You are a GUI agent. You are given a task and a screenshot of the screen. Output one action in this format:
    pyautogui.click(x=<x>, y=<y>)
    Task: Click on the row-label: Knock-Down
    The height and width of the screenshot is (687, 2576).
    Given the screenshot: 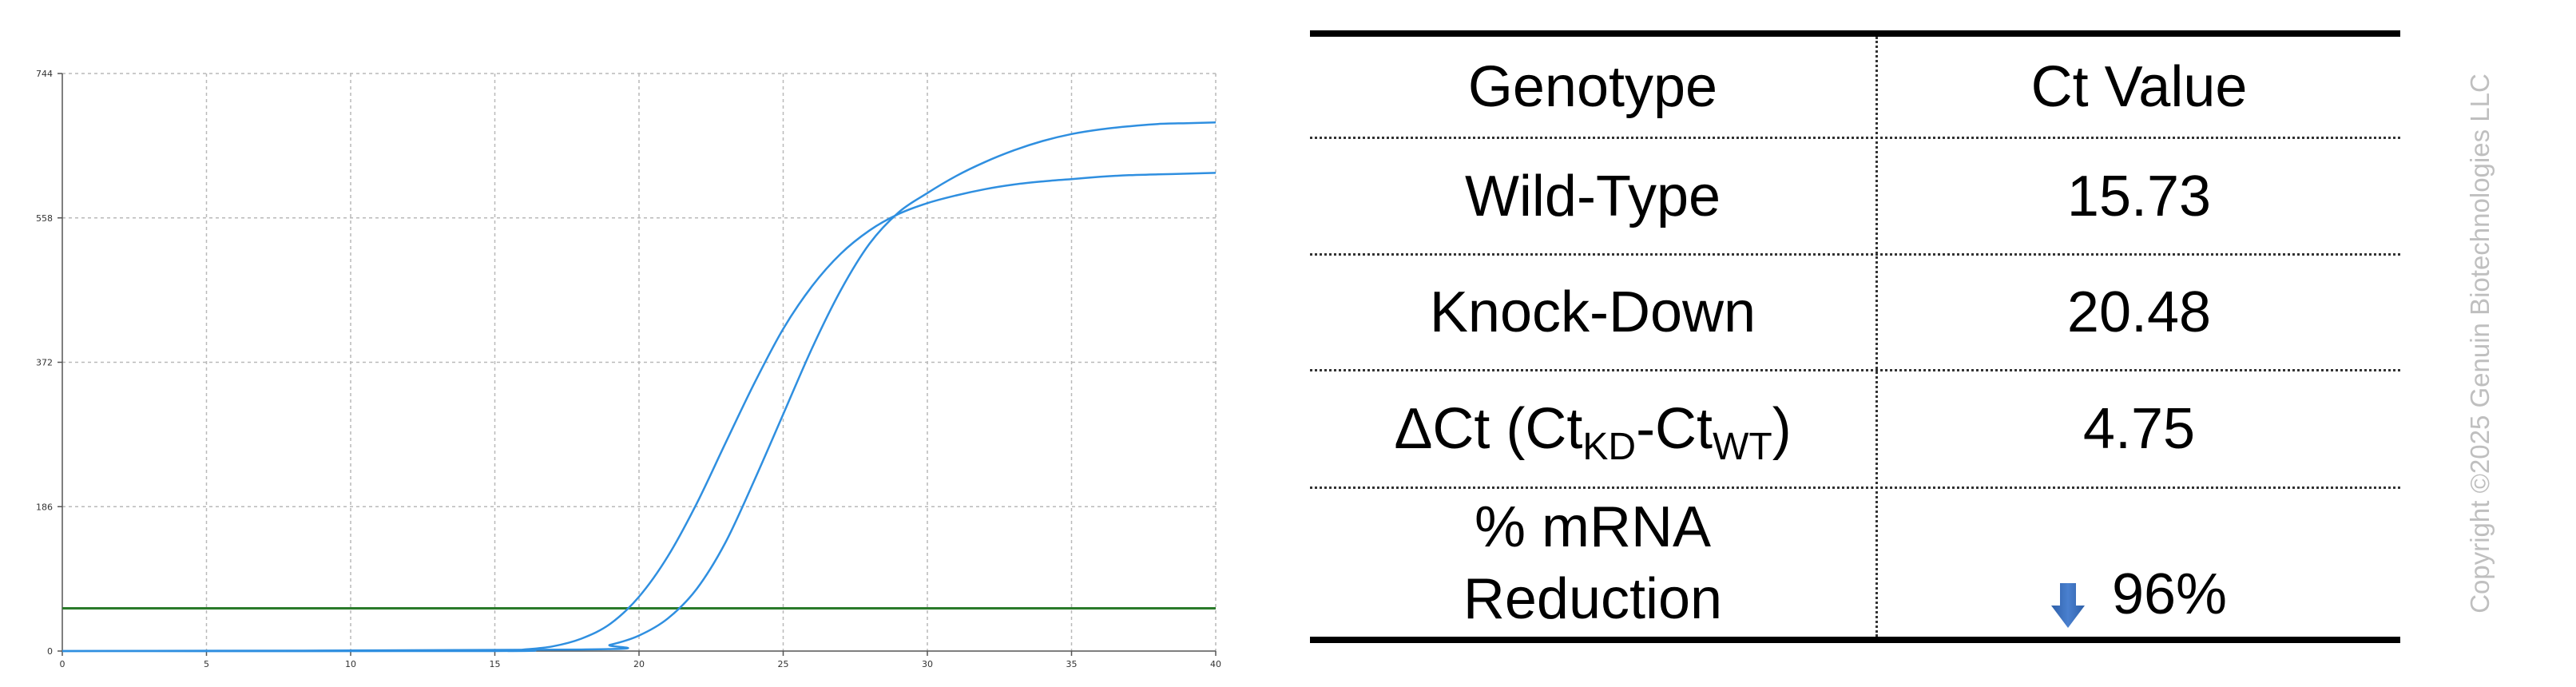 What is the action you would take?
    pyautogui.click(x=1592, y=312)
    